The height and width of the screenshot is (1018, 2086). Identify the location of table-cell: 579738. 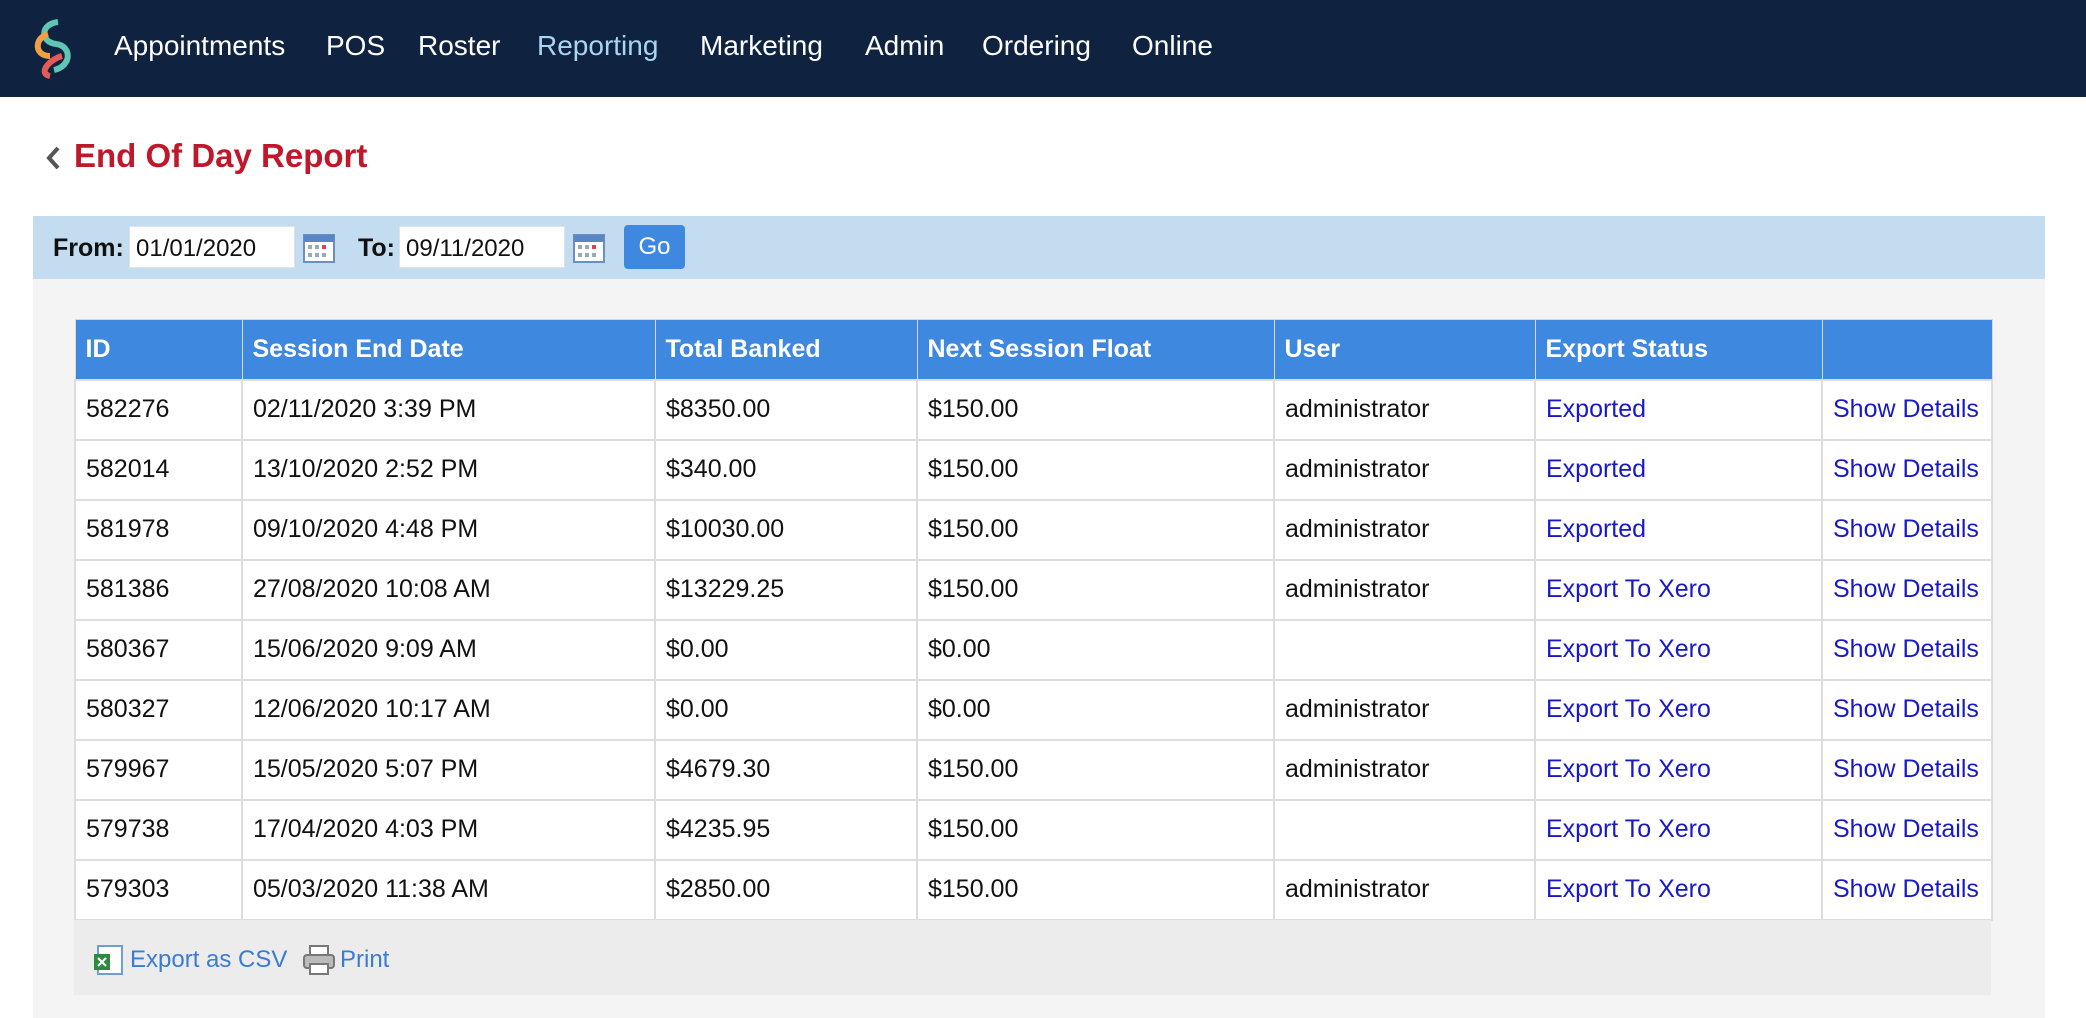
(158, 829).